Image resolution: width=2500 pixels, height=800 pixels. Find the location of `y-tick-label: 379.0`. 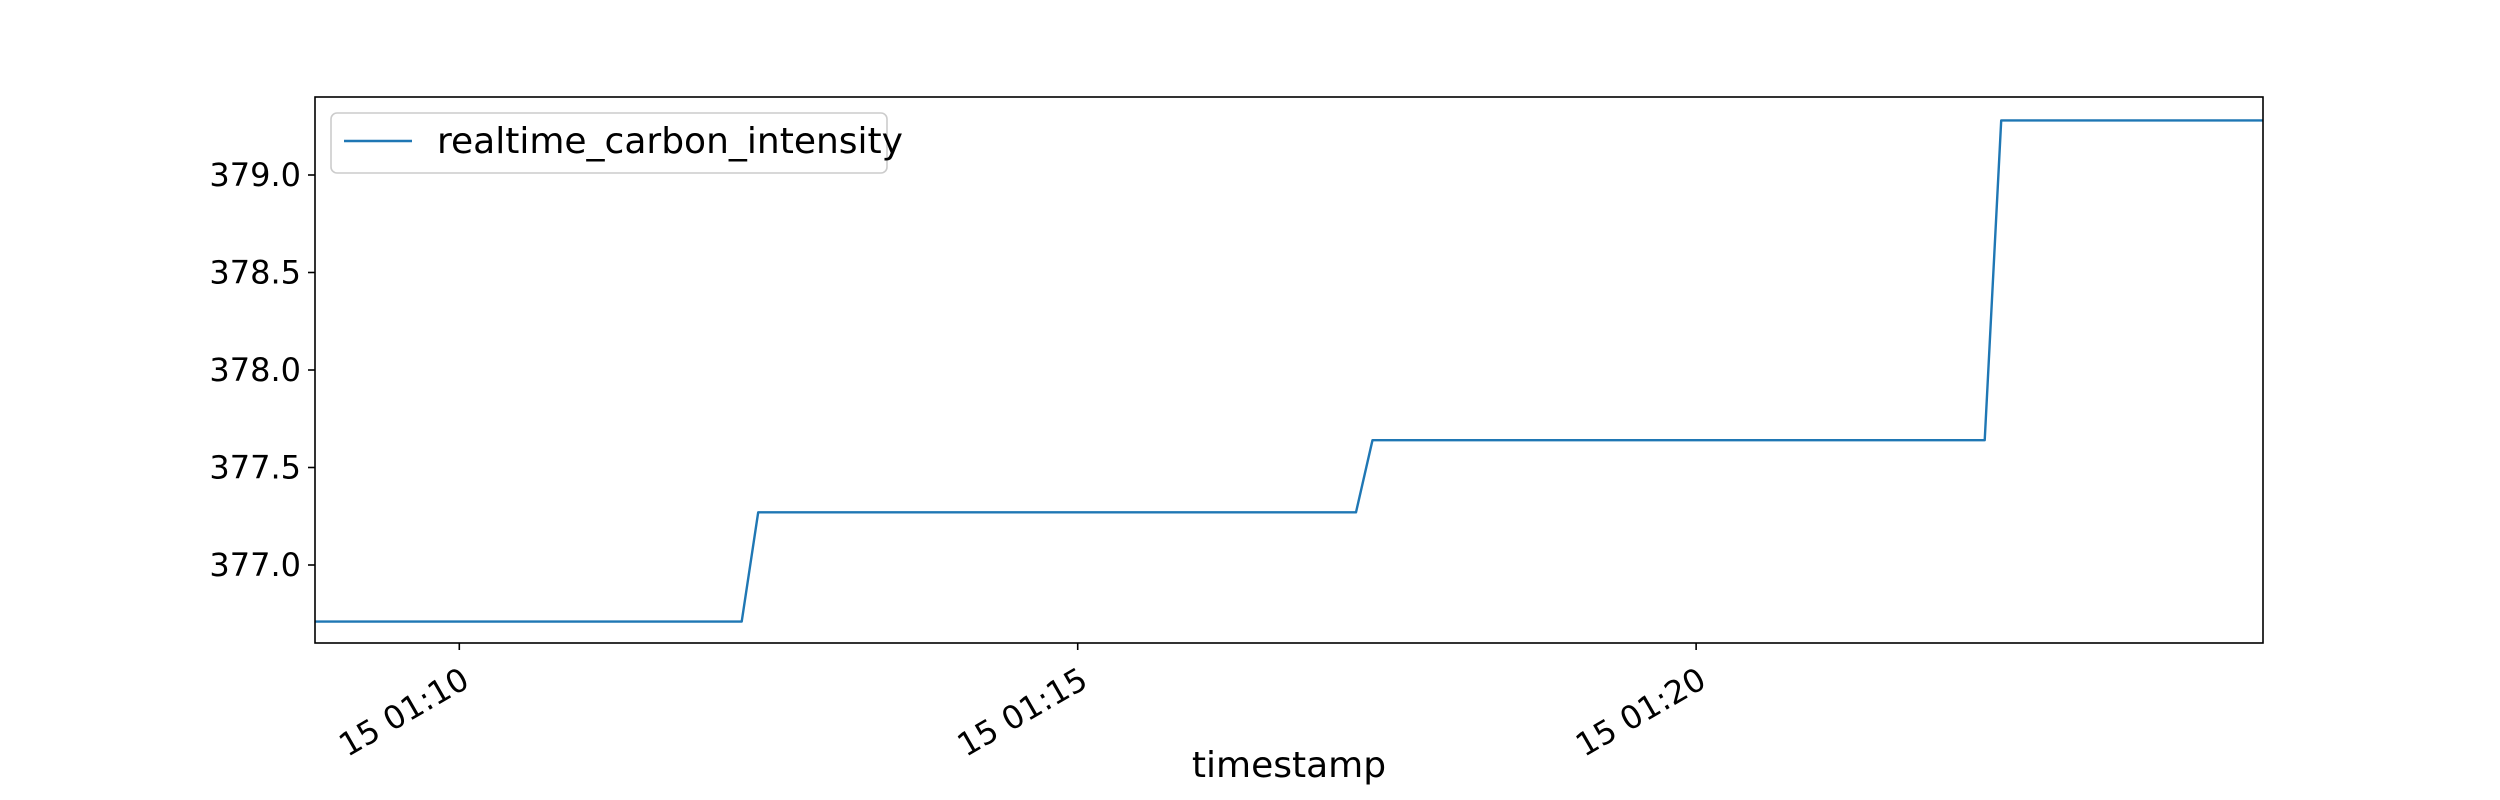

y-tick-label: 379.0 is located at coordinates (255, 175).